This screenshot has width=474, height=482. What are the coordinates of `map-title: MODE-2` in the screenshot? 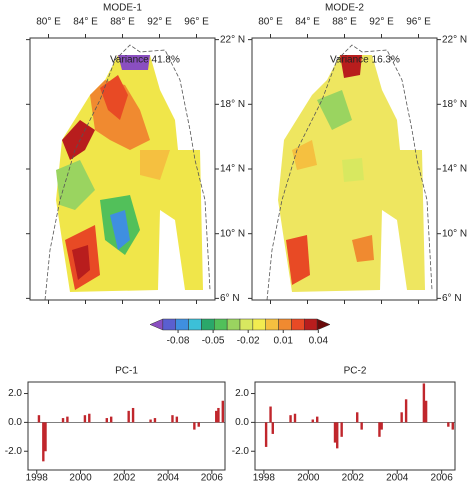 It's located at (344, 8).